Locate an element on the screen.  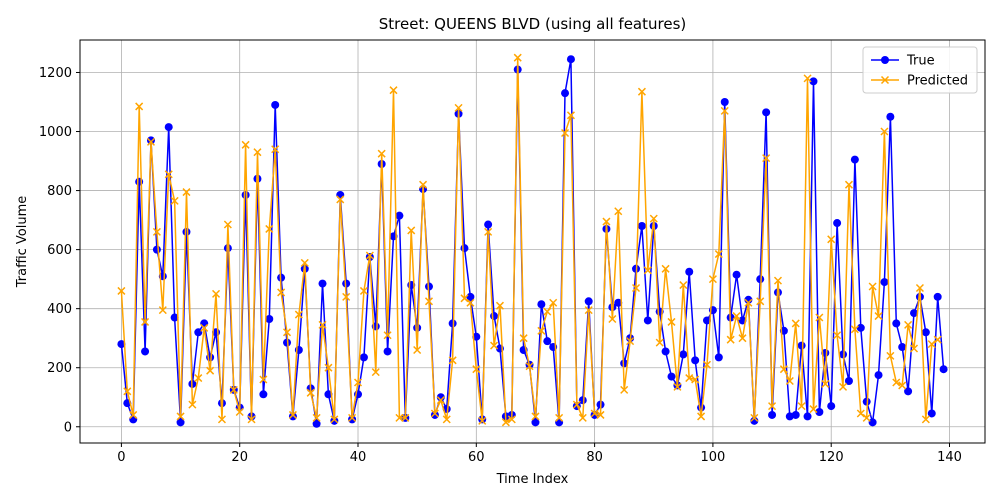
x-tick-label: 120 is located at coordinates (831, 457).